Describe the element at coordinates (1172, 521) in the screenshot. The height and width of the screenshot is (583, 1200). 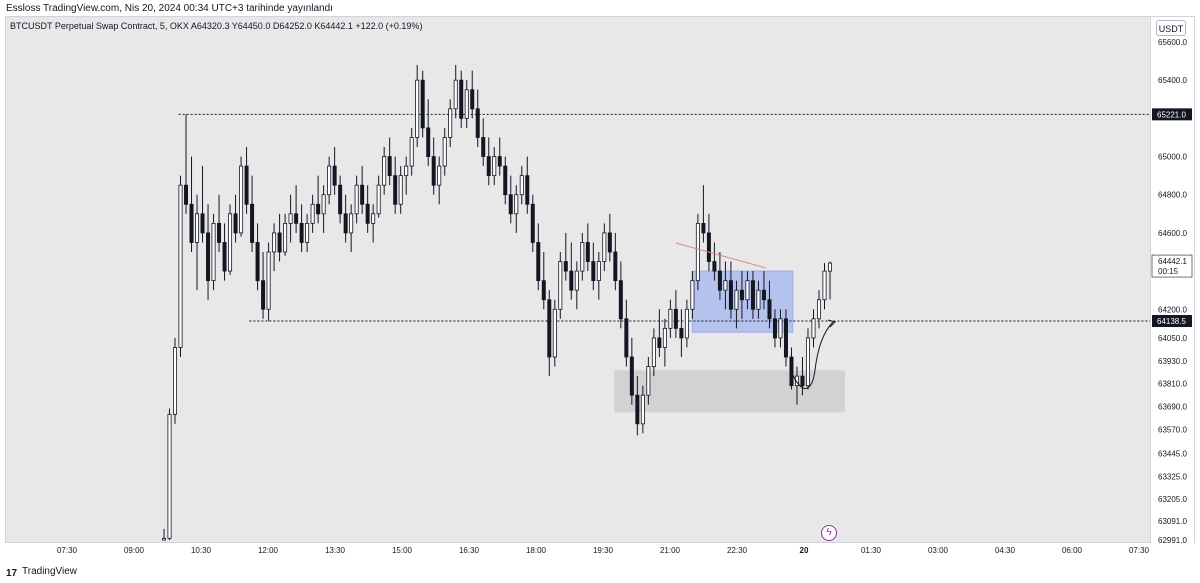
I see `price-tick: 63091.0` at that location.